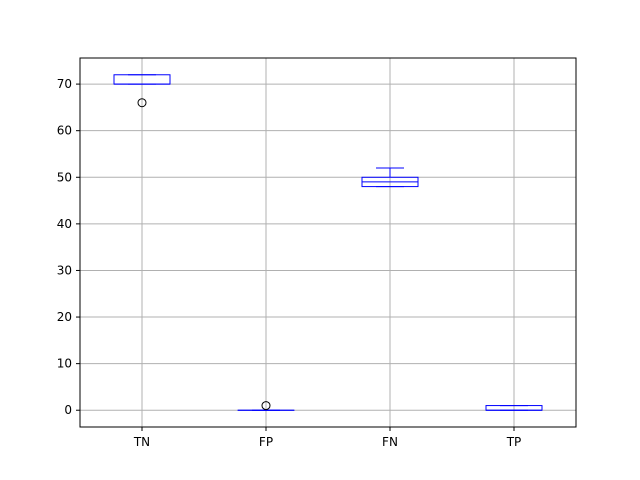 The width and height of the screenshot is (640, 480). What do you see at coordinates (514, 442) in the screenshot?
I see `x-tick-label: TP` at bounding box center [514, 442].